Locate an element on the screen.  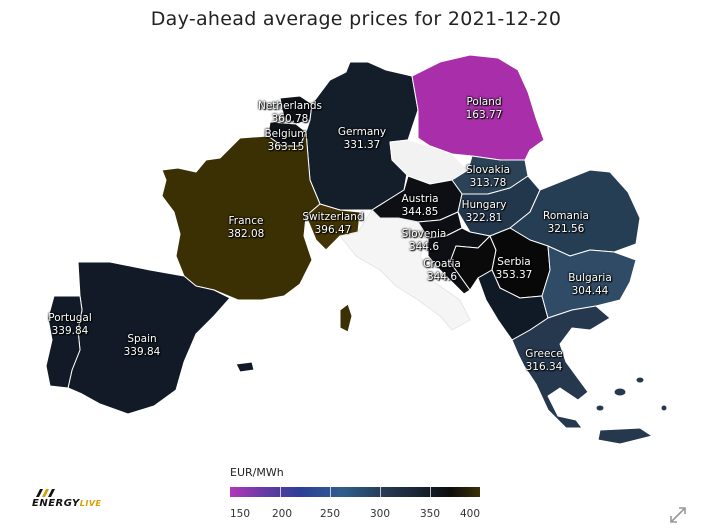
legend-color-bar is located at coordinates (355, 492).